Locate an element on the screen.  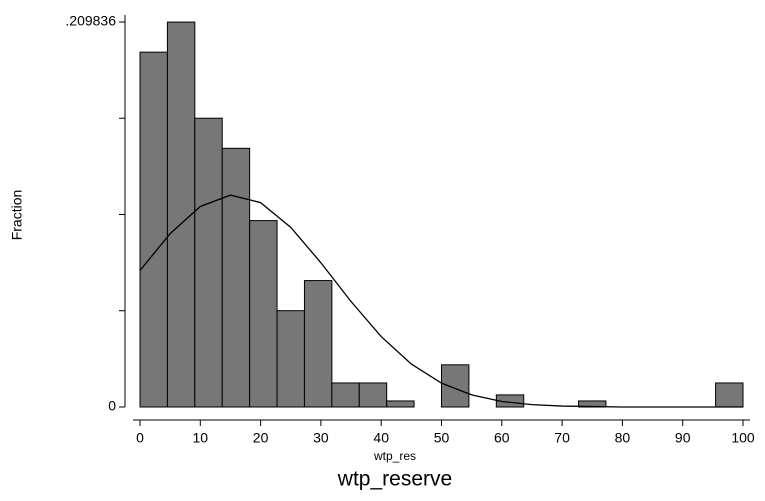
x-tick-label: 30 is located at coordinates (321, 438).